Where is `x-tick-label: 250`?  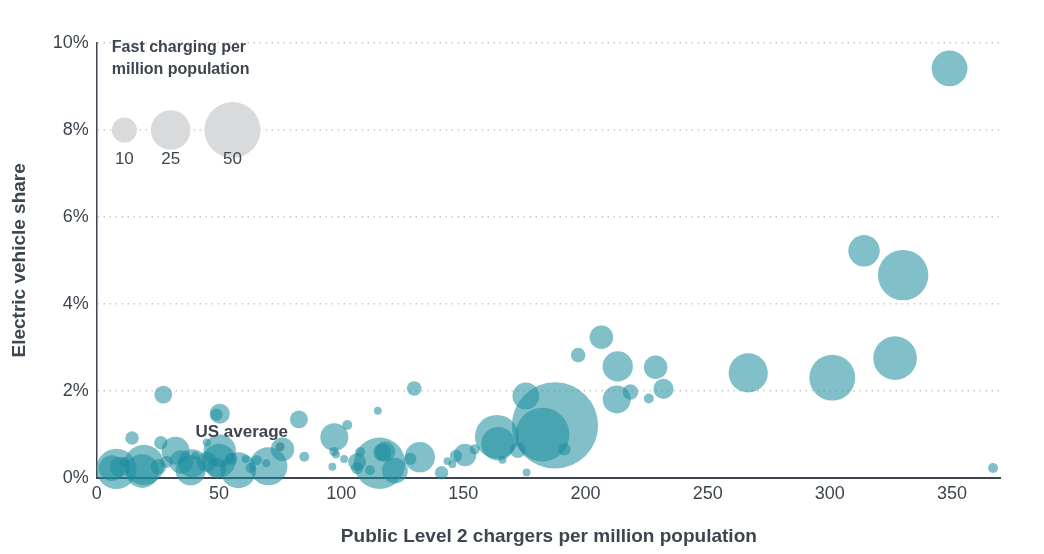
x-tick-label: 250 is located at coordinates (707, 493).